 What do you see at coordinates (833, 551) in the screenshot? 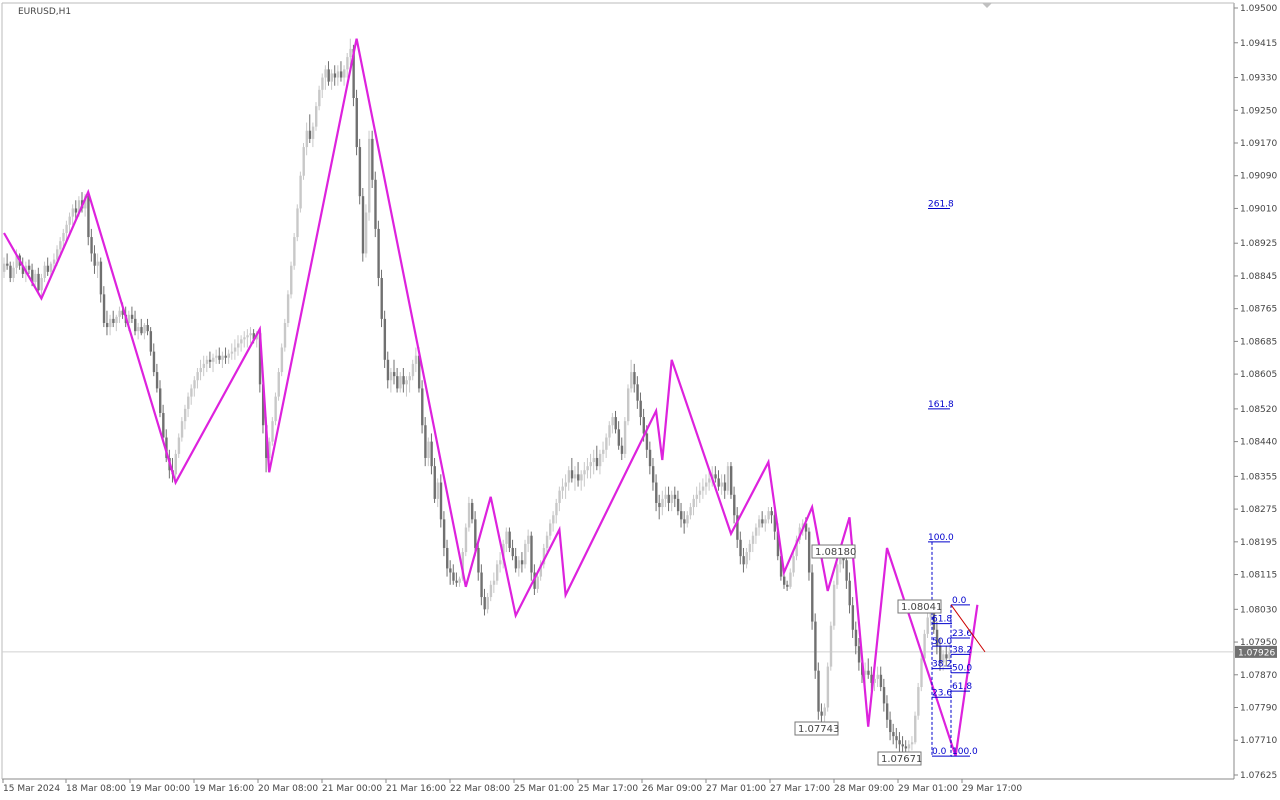
I see `price-label-box` at bounding box center [833, 551].